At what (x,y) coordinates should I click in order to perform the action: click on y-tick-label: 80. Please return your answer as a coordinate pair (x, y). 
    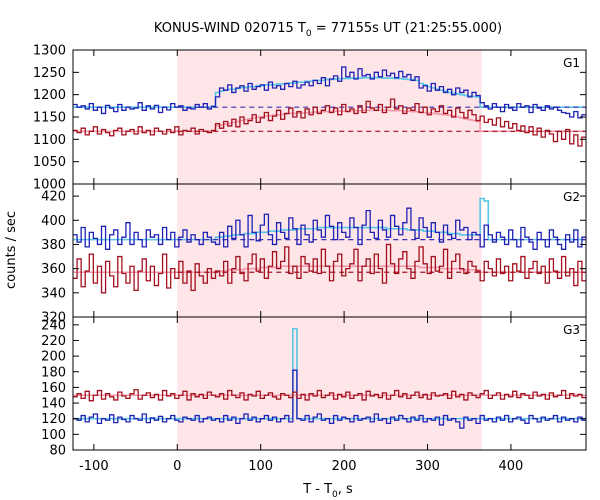
    Looking at the image, I should click on (57, 451).